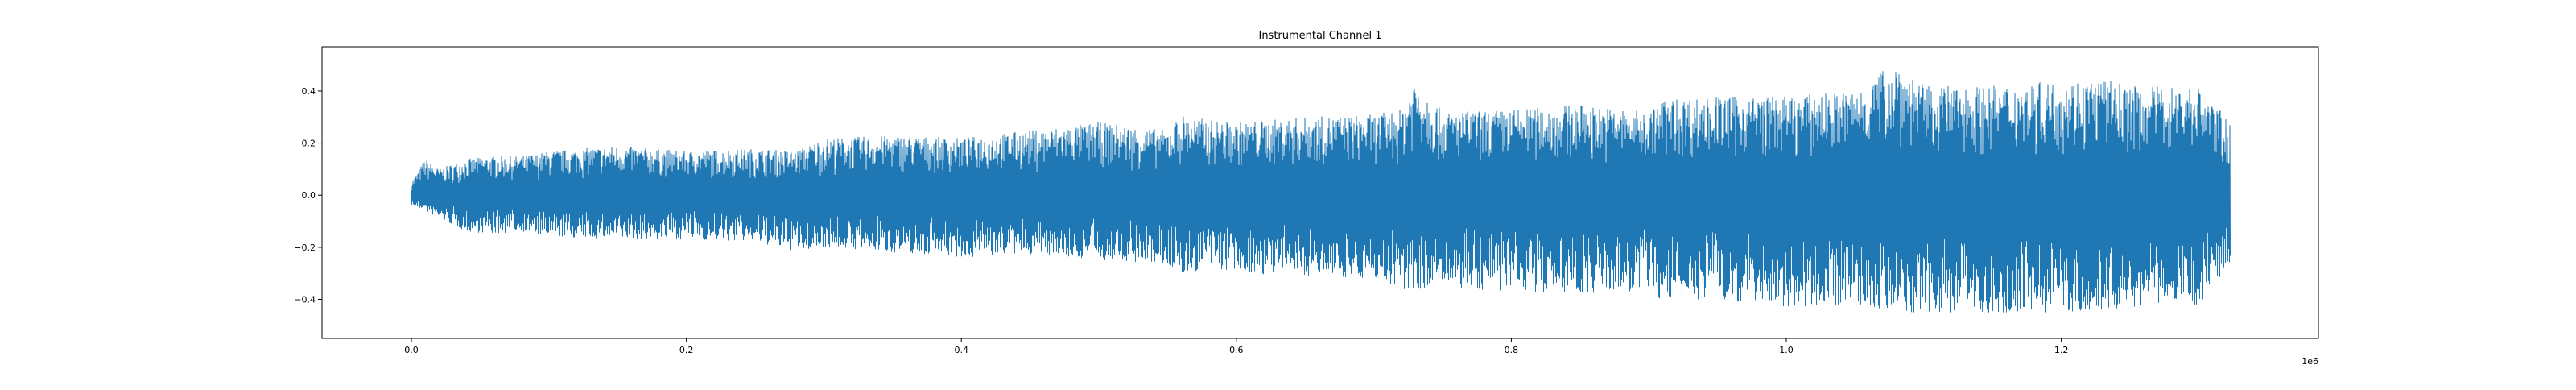 Image resolution: width=2576 pixels, height=390 pixels. I want to click on y-axis: −0.4 −0.2 0.0 0.2 0.4, so click(308, 195).